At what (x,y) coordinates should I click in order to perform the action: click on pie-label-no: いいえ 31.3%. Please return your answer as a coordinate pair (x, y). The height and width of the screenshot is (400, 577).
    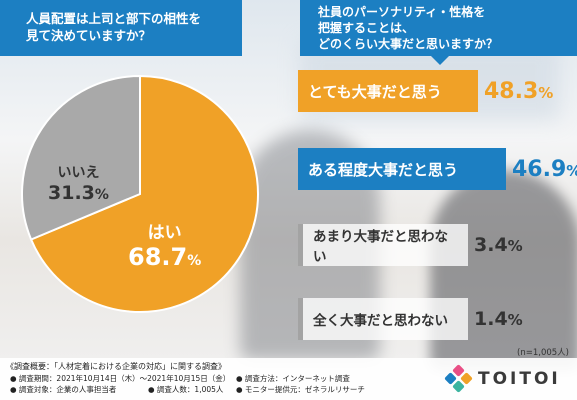
    Looking at the image, I should click on (78, 183).